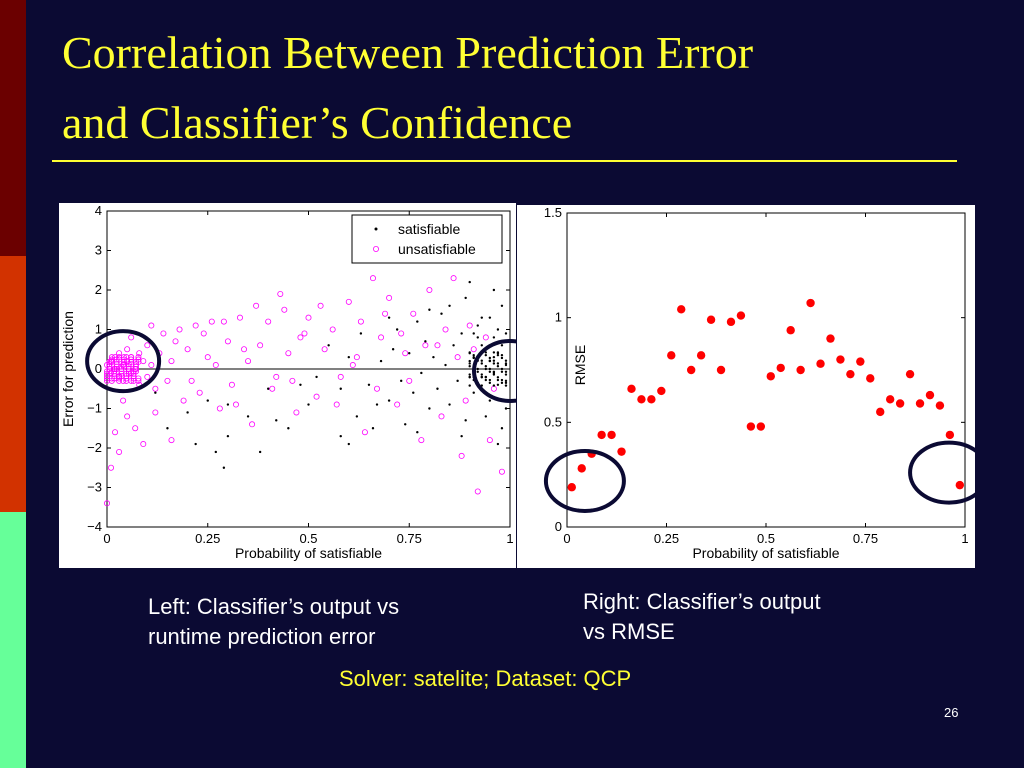 The width and height of the screenshot is (1024, 768). Describe the element at coordinates (865, 538) in the screenshot. I see `x-tick-label: 0.75` at that location.